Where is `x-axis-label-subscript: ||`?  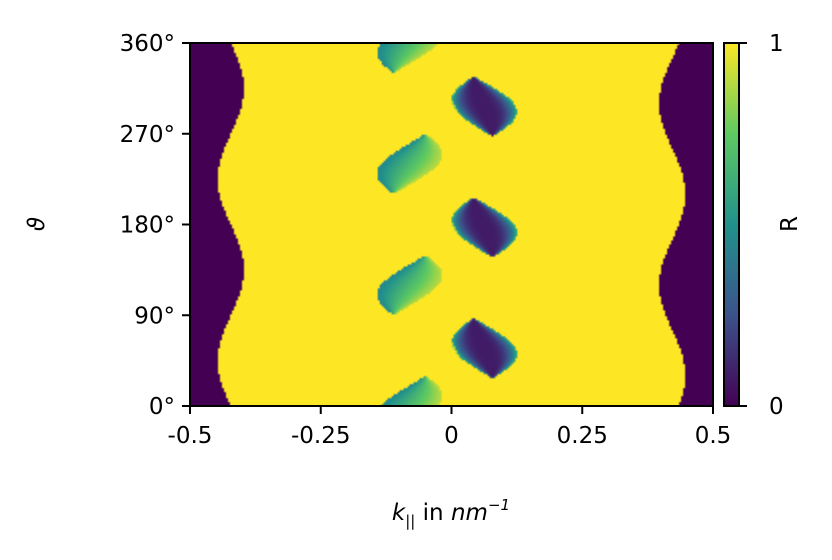 x-axis-label-subscript: || is located at coordinates (410, 521).